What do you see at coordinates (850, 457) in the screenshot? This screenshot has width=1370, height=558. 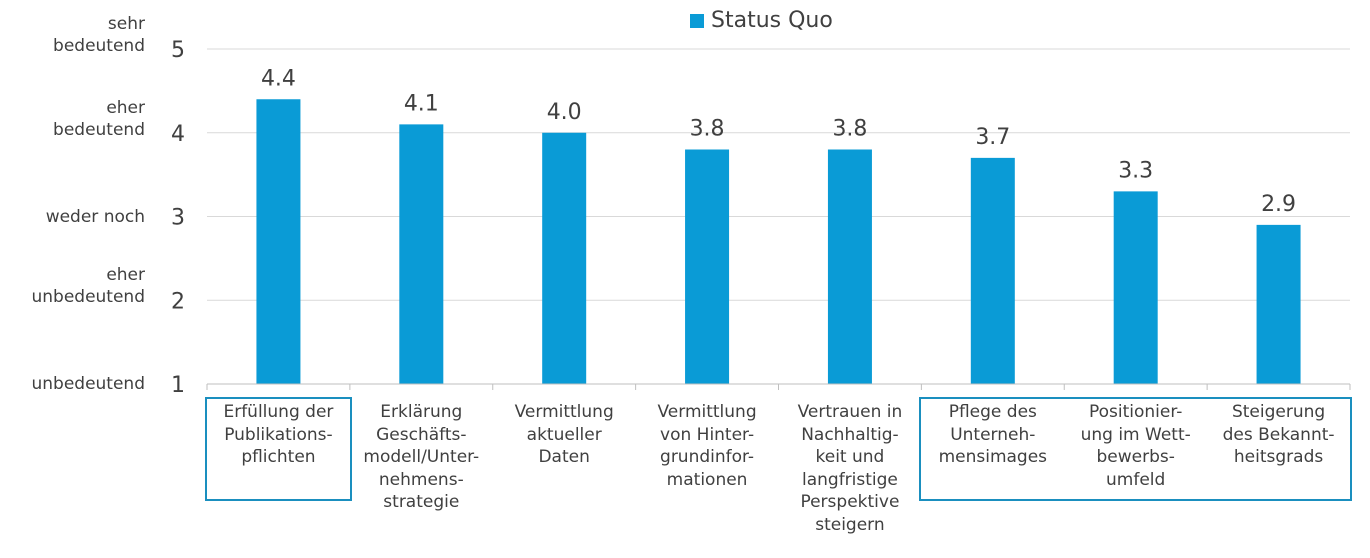 I see `x-category-label-line: keit und` at bounding box center [850, 457].